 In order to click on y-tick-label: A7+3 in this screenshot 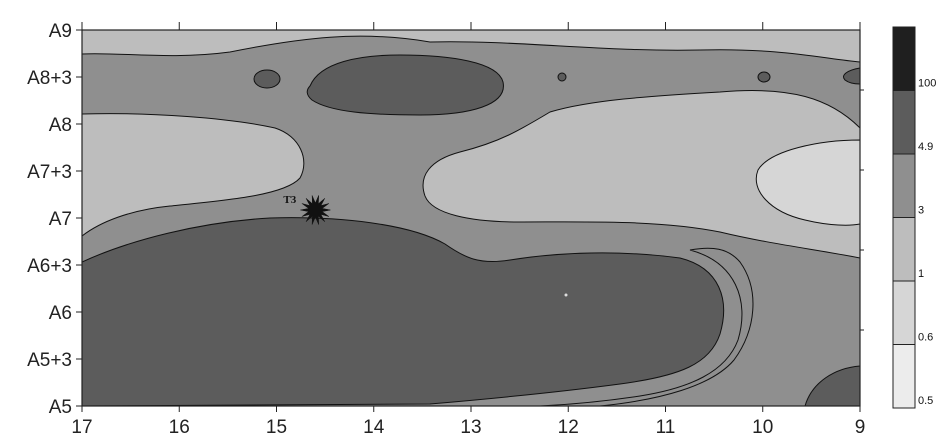, I will do `click(49, 172)`.